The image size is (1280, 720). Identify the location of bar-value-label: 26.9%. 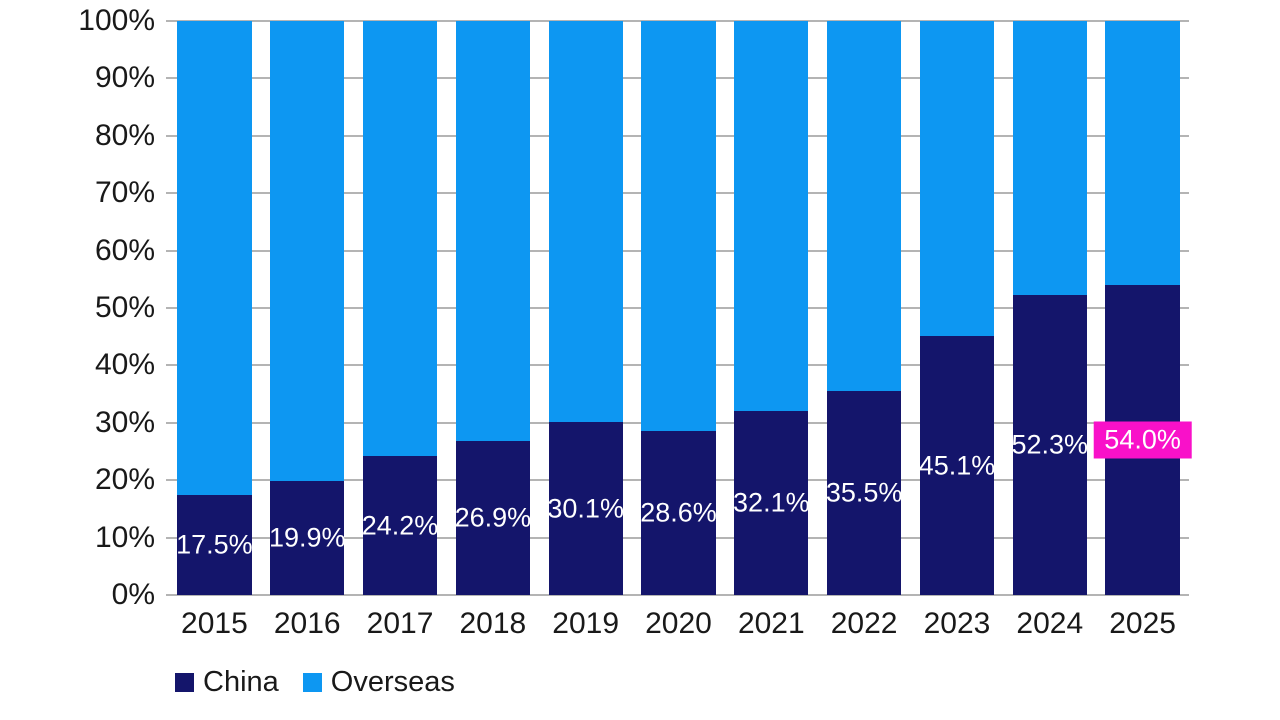
(493, 517).